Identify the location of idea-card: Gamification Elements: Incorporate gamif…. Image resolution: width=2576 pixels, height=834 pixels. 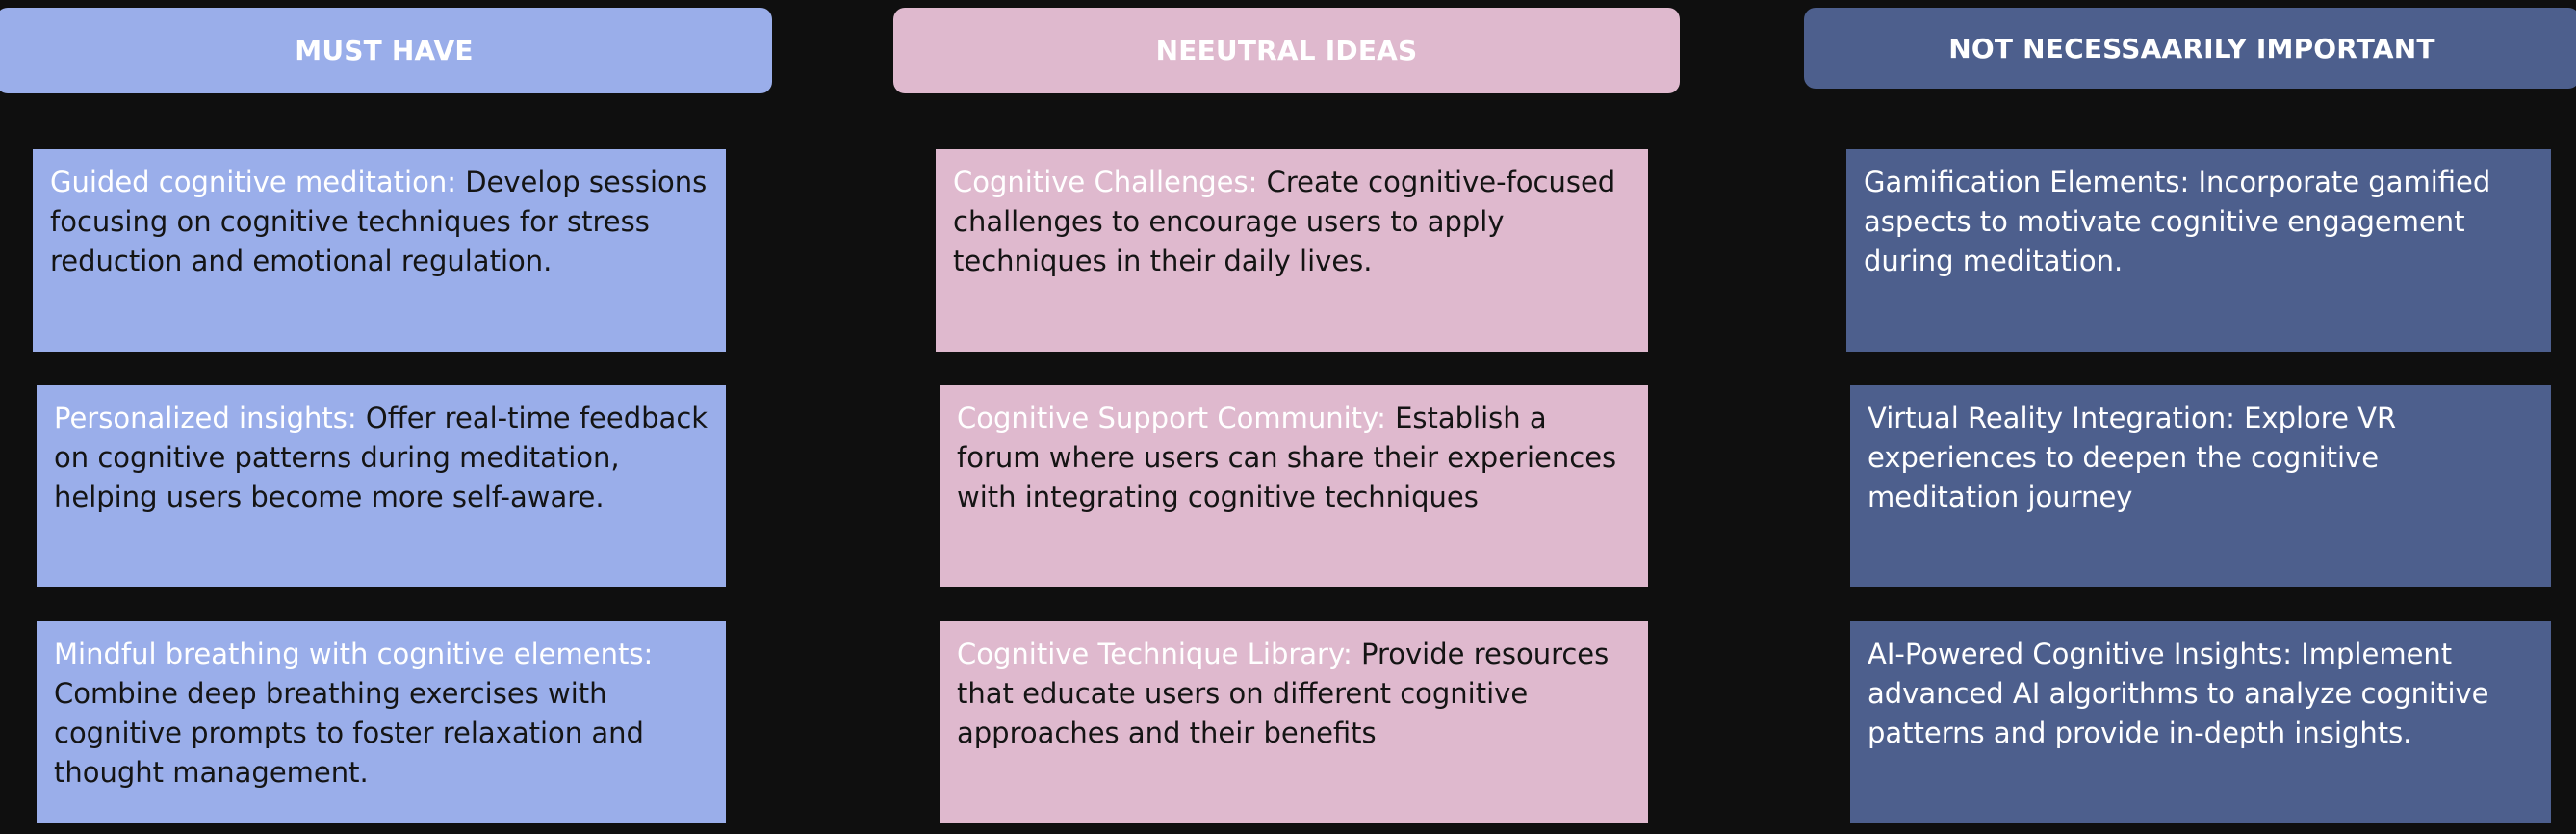
(2199, 250).